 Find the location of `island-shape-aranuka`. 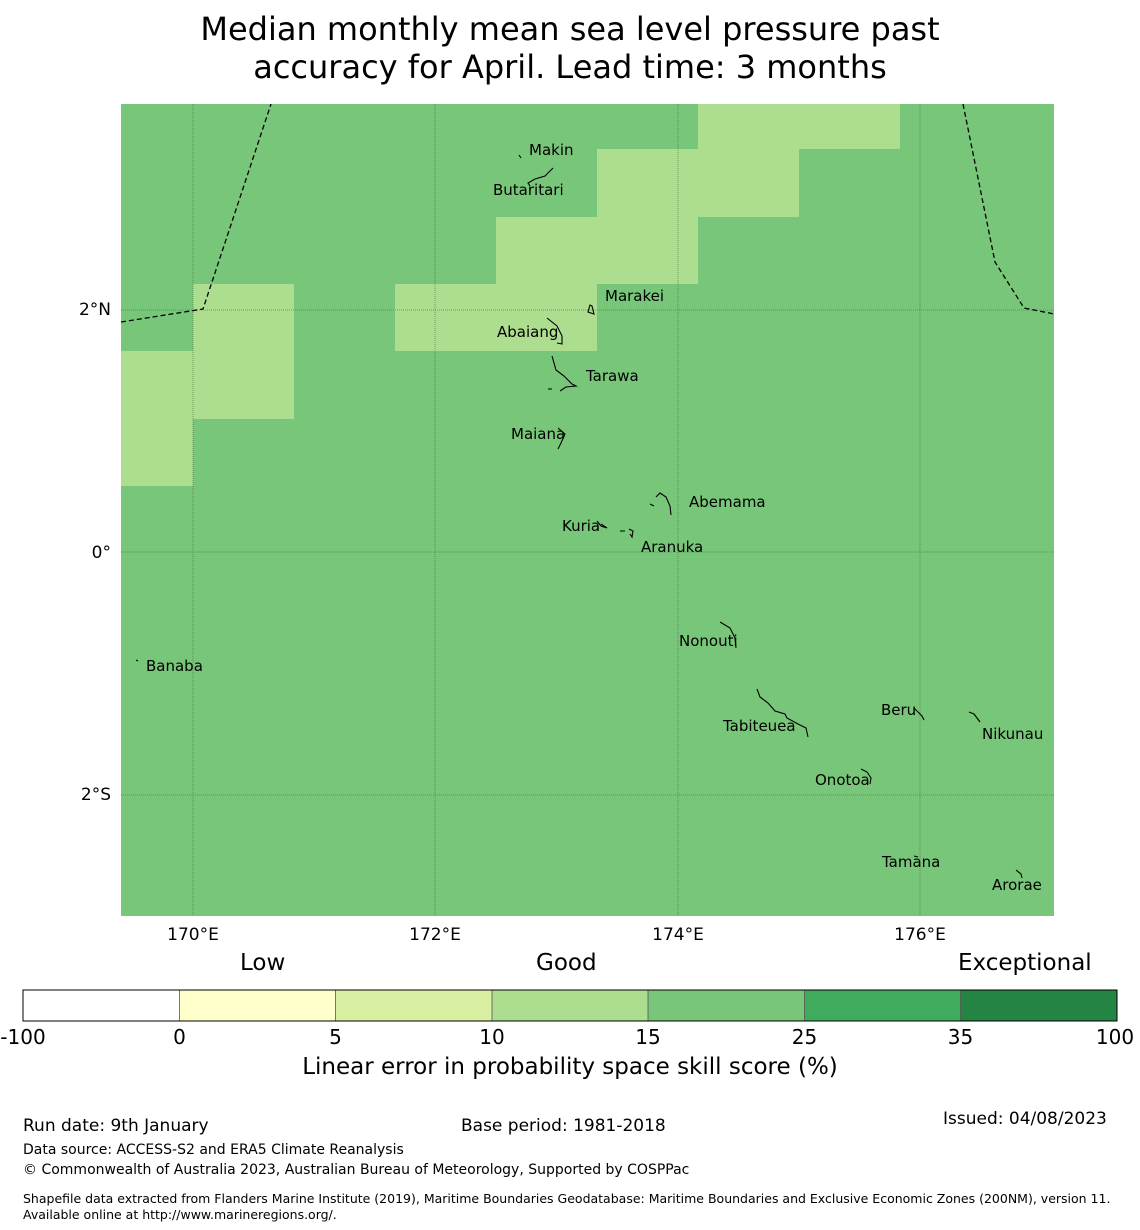

island-shape-aranuka is located at coordinates (627, 533).